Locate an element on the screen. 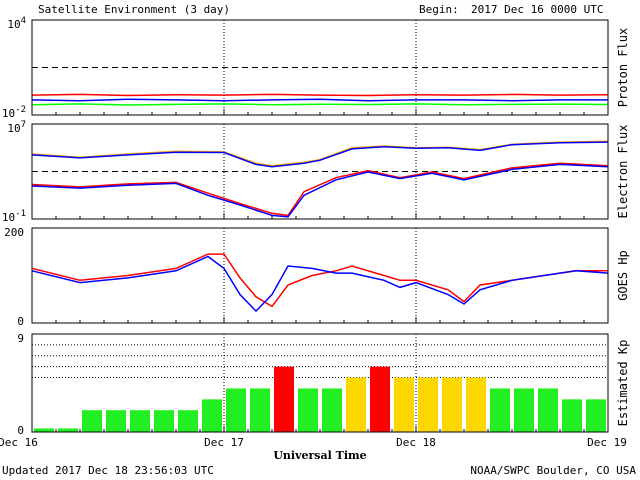 This screenshot has height=480, width=640. goes-hp-axis-label: GOES Hp is located at coordinates (623, 275).